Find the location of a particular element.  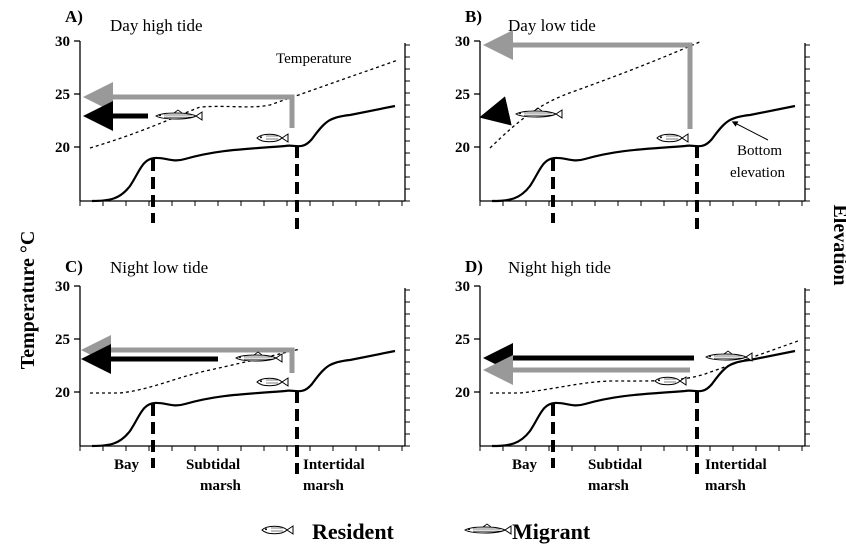

temperature-annotation: Temperature is located at coordinates (314, 59).